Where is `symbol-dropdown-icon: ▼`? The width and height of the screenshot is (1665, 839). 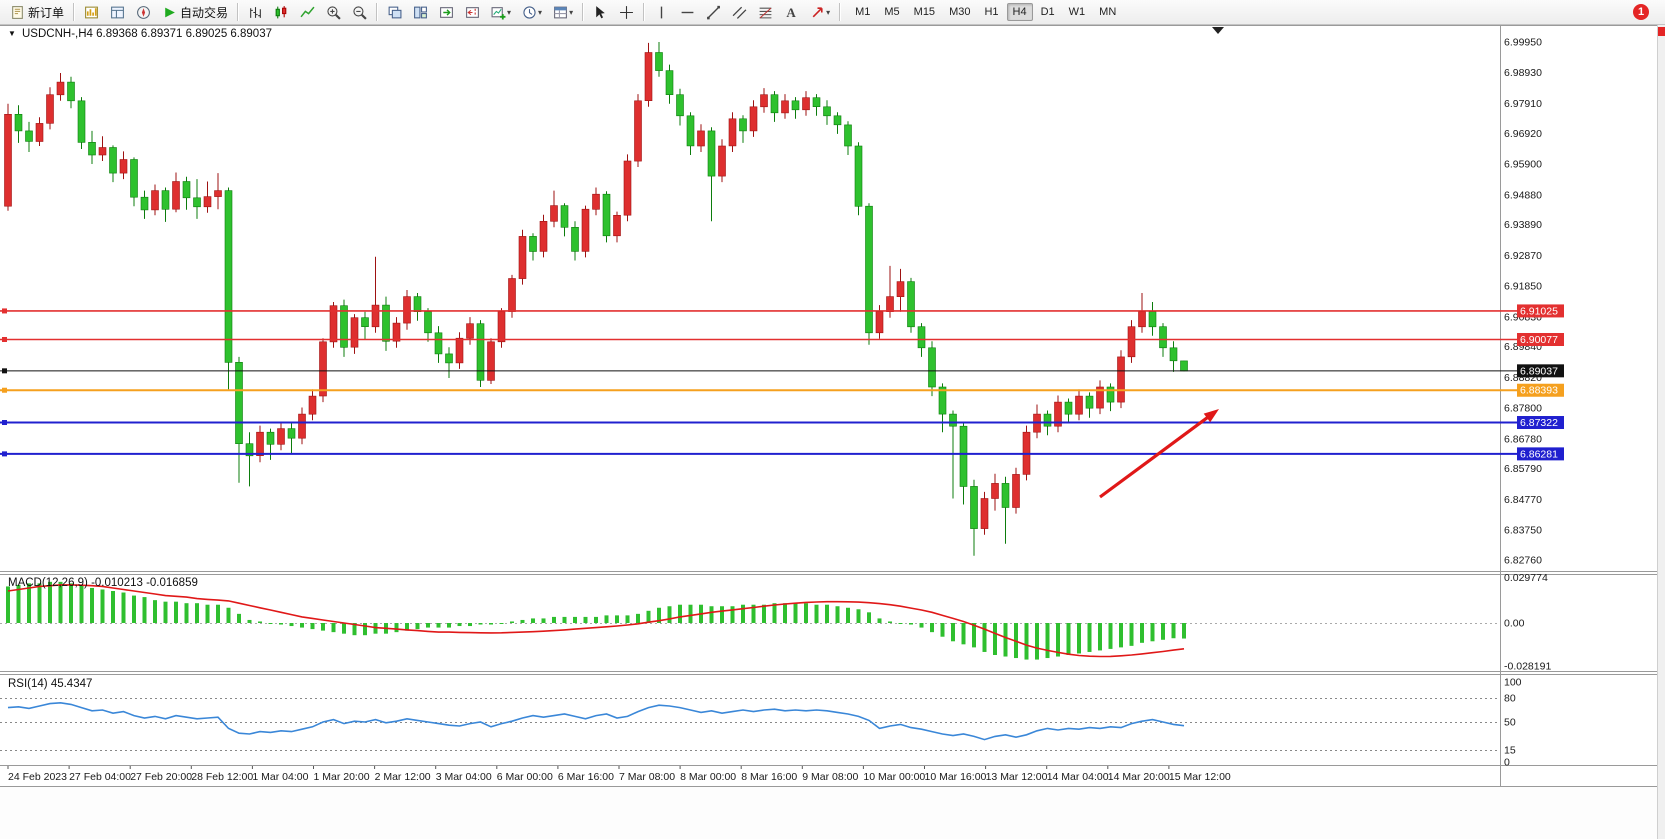
symbol-dropdown-icon: ▼ is located at coordinates (12, 33).